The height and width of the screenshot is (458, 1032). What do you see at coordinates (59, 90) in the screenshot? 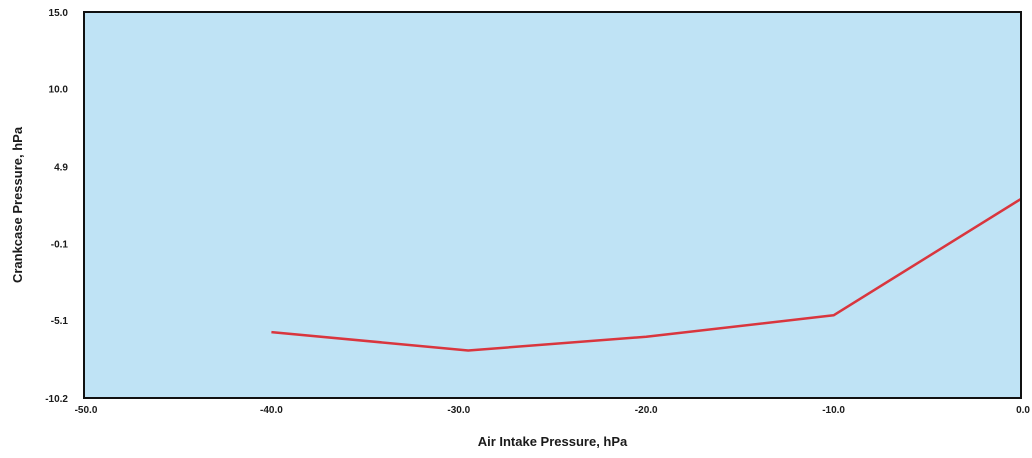
I see `y-tick-label: 10.0` at bounding box center [59, 90].